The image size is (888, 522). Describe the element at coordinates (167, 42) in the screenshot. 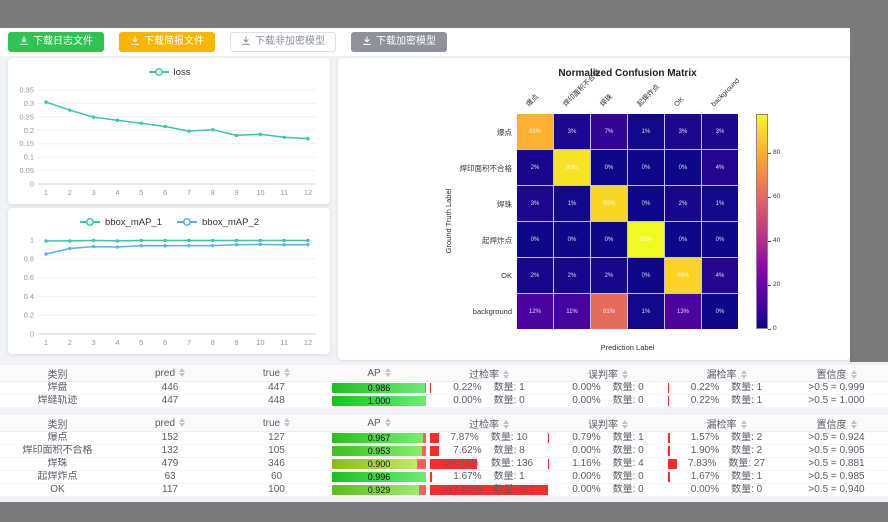

I see `download-report-button: 下载简报文件` at that location.